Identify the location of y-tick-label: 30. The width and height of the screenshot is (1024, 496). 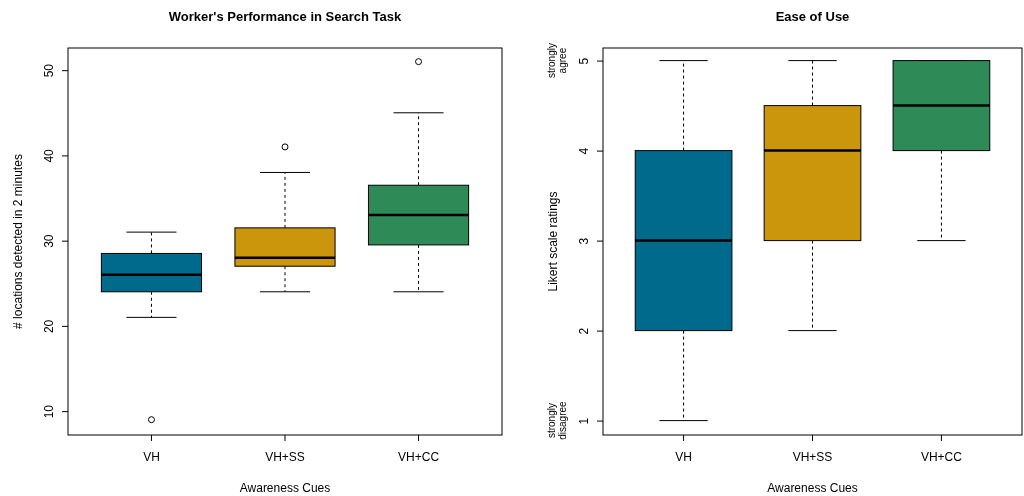
(49, 241).